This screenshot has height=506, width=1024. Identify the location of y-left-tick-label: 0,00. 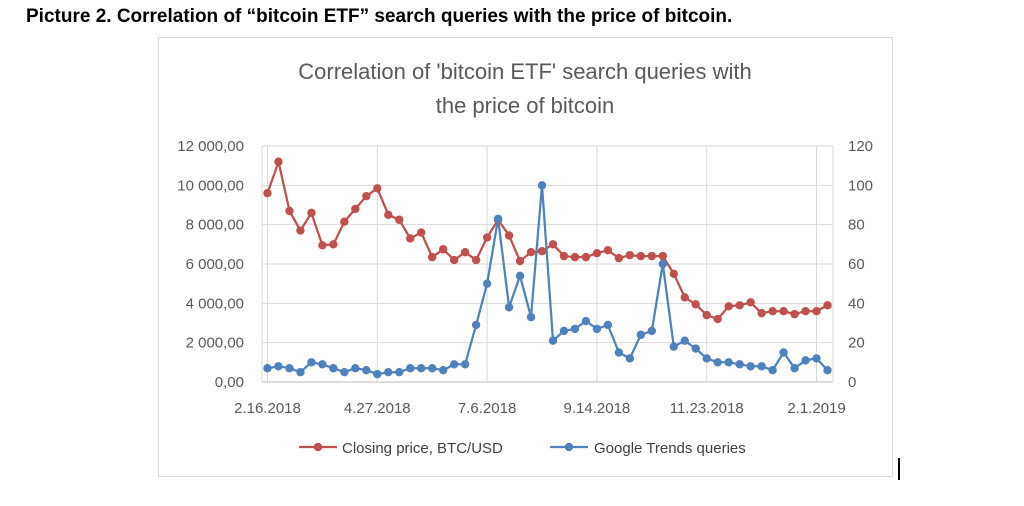
(229, 382).